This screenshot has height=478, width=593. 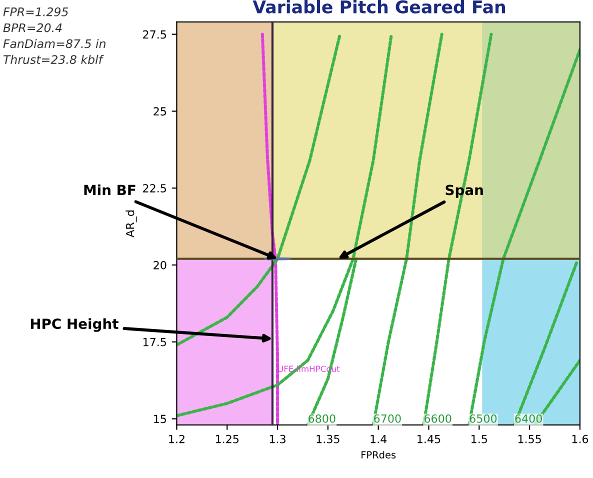 What do you see at coordinates (154, 342) in the screenshot?
I see `y-tick-label: 17.5` at bounding box center [154, 342].